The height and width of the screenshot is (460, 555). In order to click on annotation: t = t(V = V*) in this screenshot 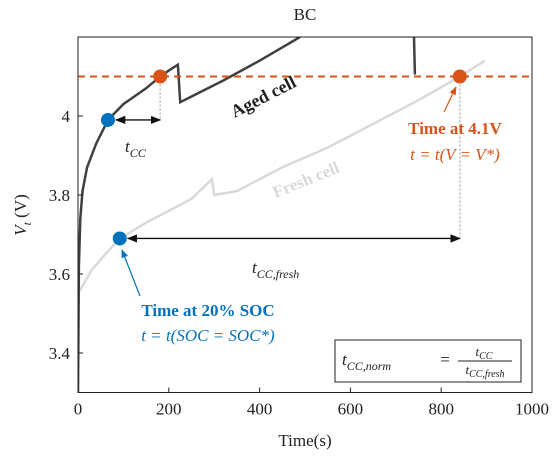, I will do `click(455, 154)`.